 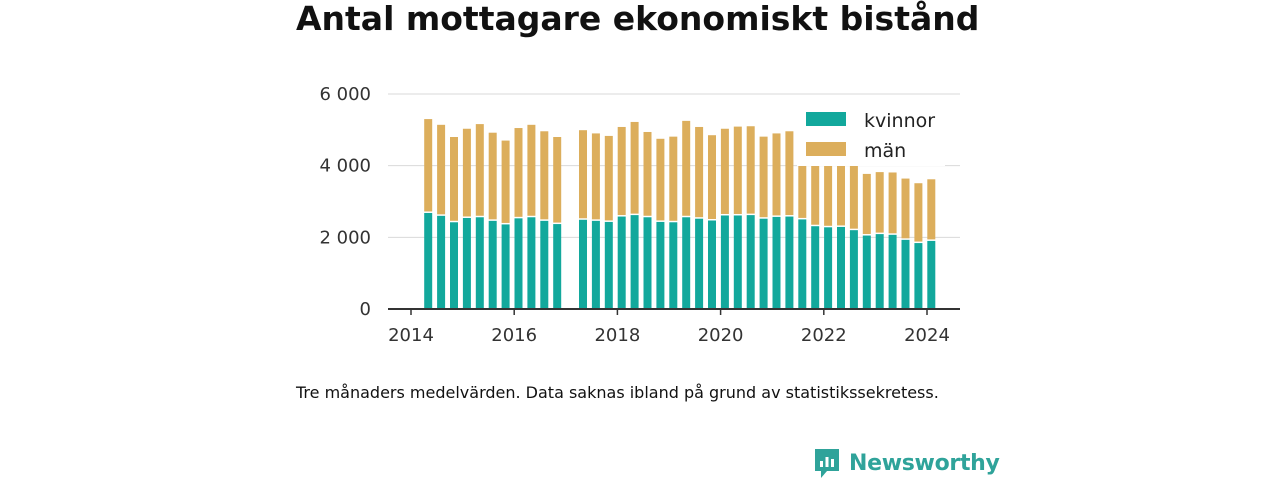 What do you see at coordinates (345, 166) in the screenshot?
I see `y-tick-label: 4 000` at bounding box center [345, 166].